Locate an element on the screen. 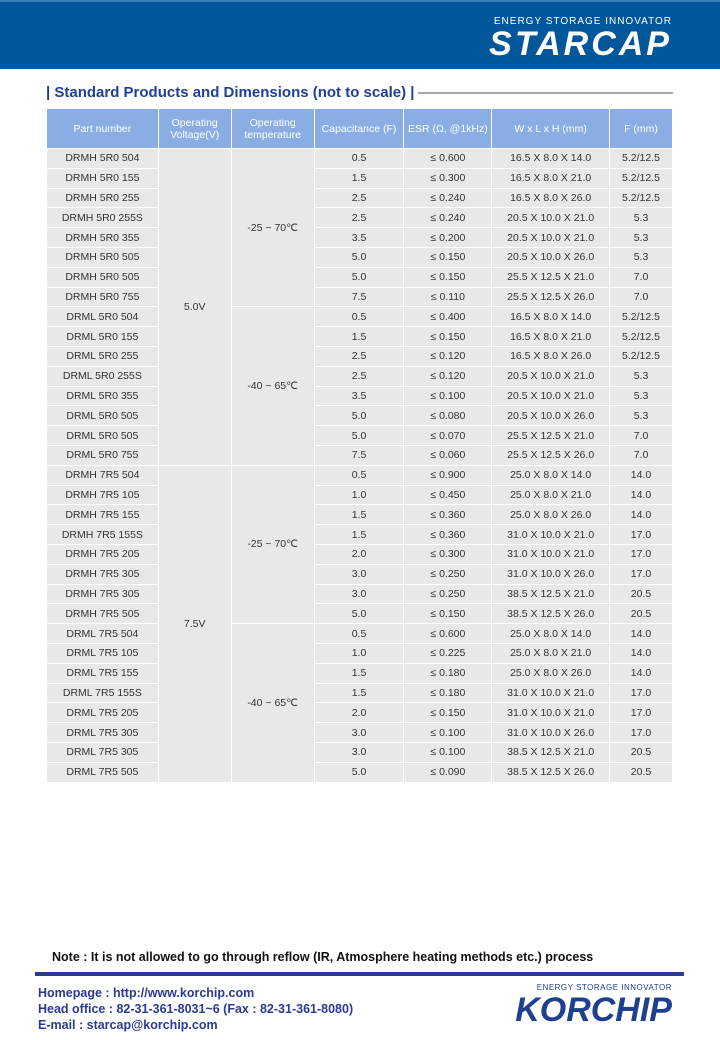 This screenshot has width=720, height=1040. starcap-logo: ENERGY STORAGE INNOVATOR STARCAP is located at coordinates (580, 38).